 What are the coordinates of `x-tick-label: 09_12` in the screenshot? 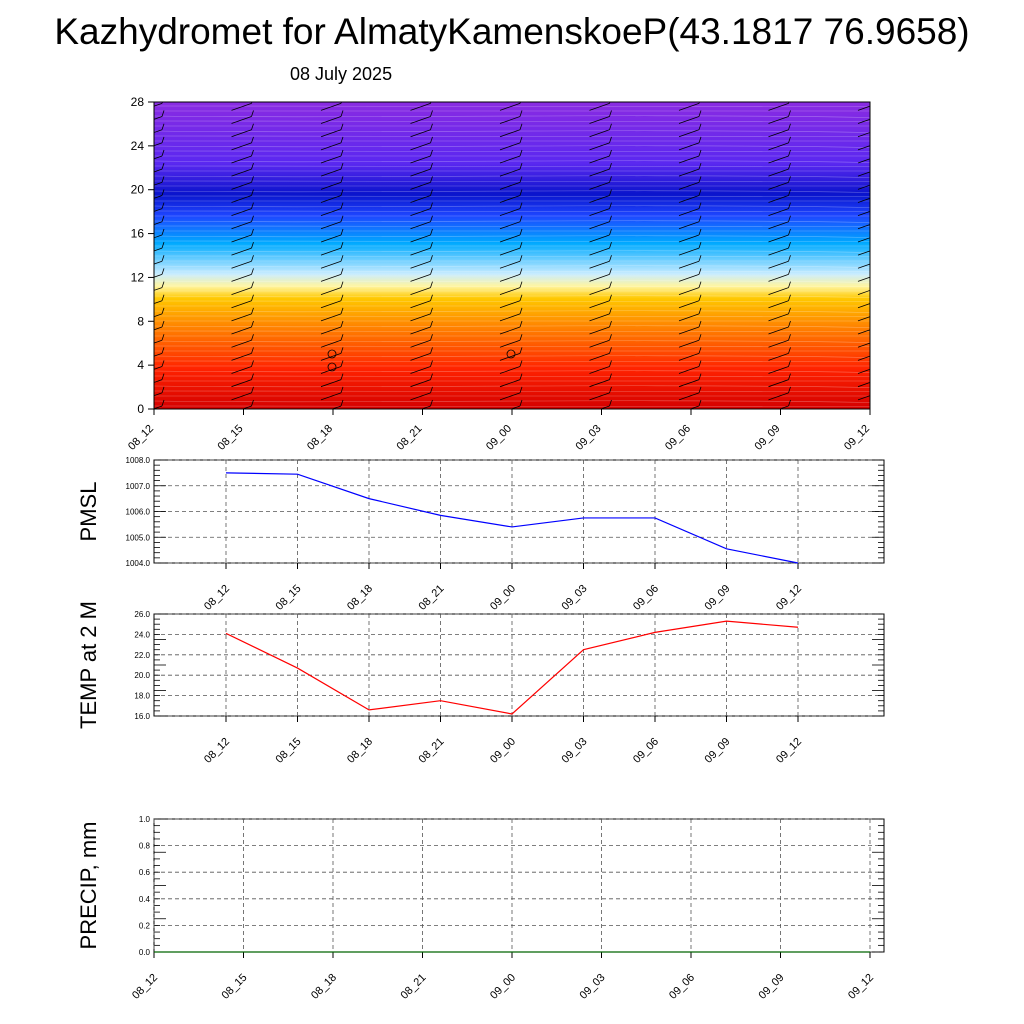 It's located at (857, 438).